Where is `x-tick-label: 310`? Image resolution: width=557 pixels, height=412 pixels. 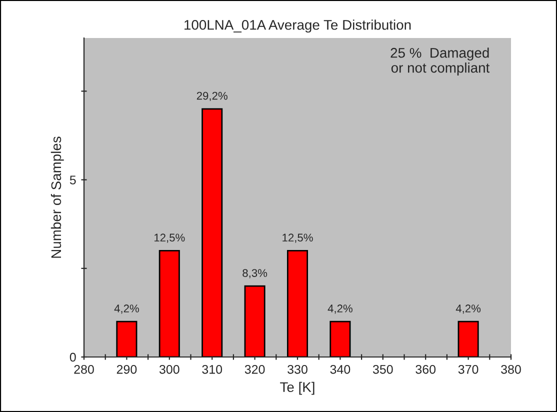
x-tick-label: 310 is located at coordinates (212, 369).